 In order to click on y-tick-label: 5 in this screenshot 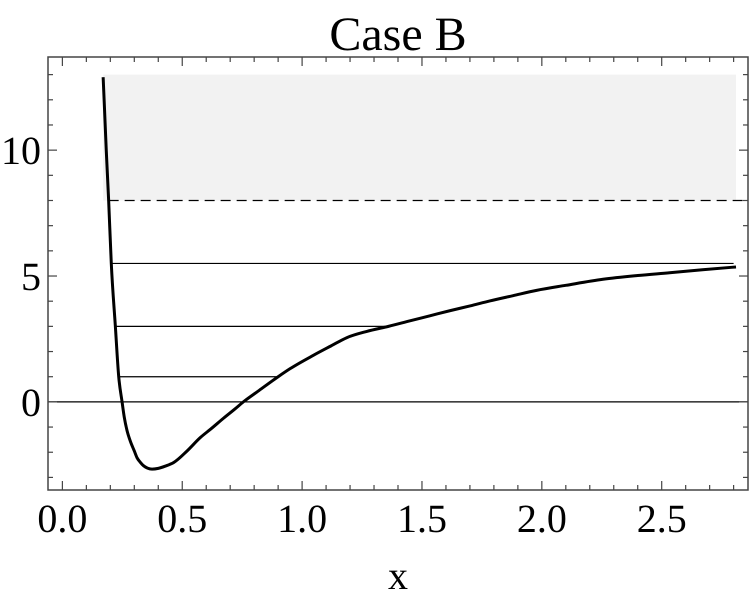, I will do `click(31, 277)`.